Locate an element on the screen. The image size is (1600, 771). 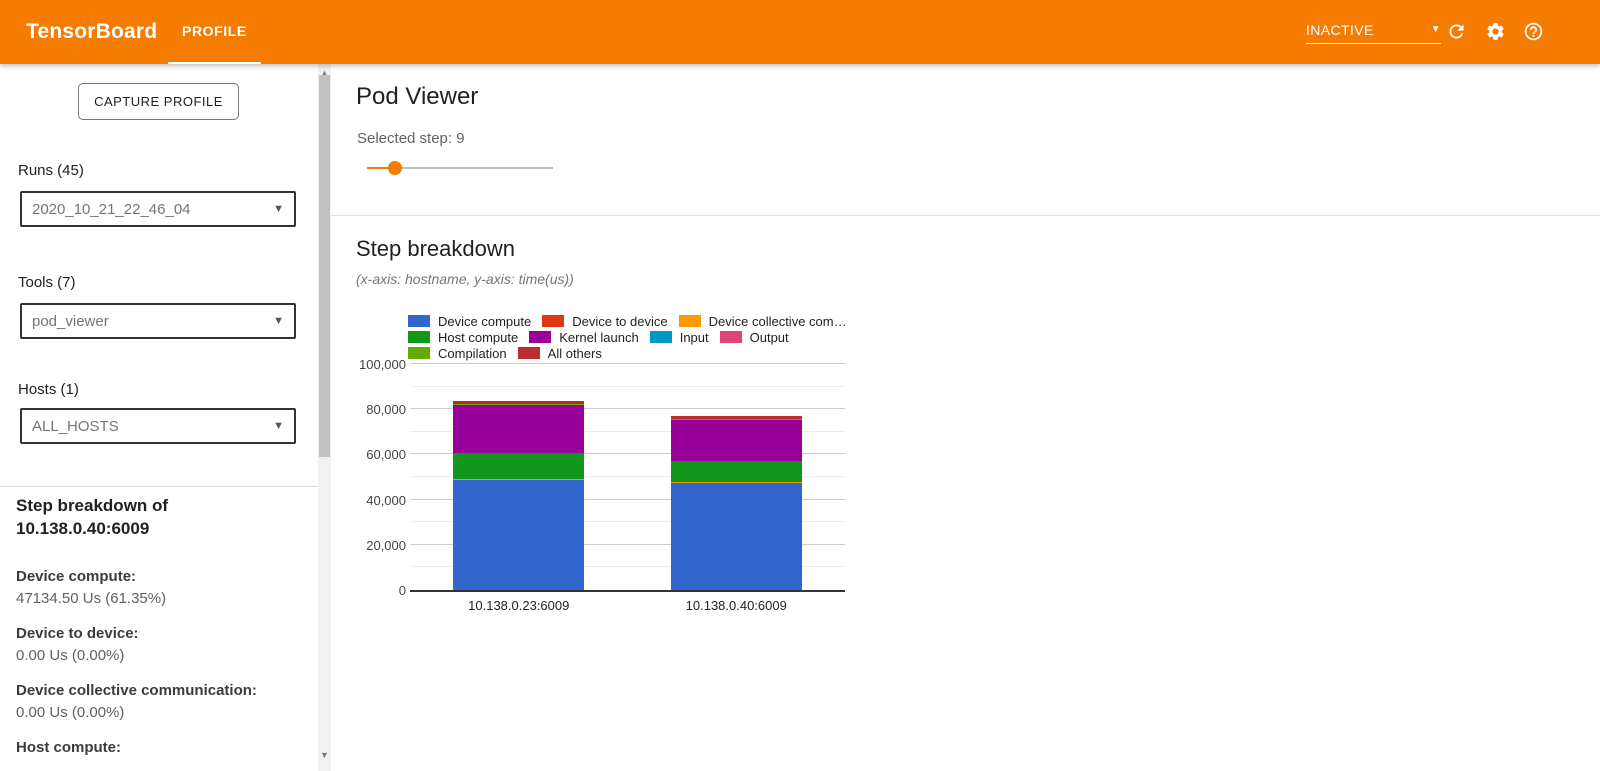
page-title: Pod Viewer is located at coordinates (417, 96).